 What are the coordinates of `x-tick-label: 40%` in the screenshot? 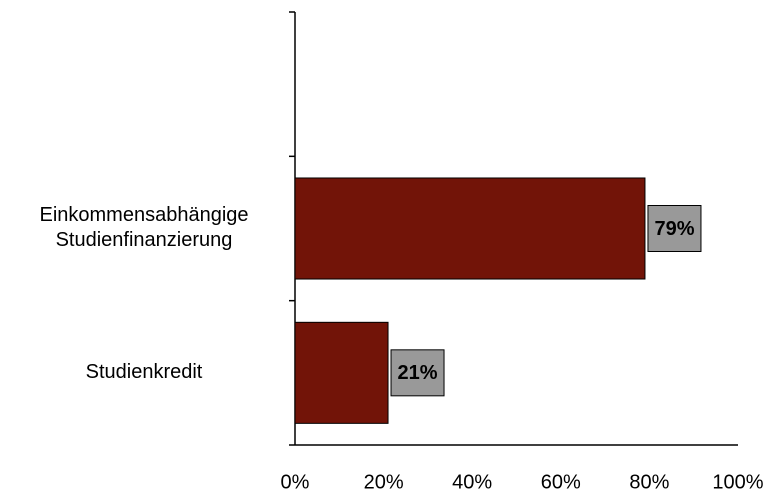 It's located at (472, 482).